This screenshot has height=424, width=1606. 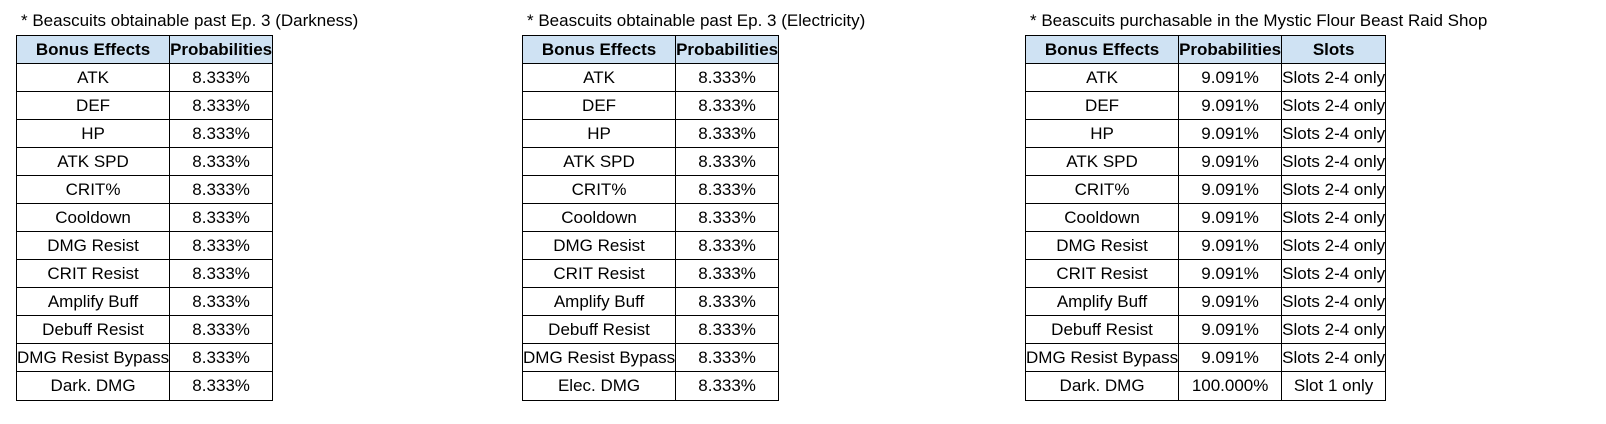 I want to click on table-row: DMG Resist 9.091% Slots 2-4 only, so click(x=1205, y=245).